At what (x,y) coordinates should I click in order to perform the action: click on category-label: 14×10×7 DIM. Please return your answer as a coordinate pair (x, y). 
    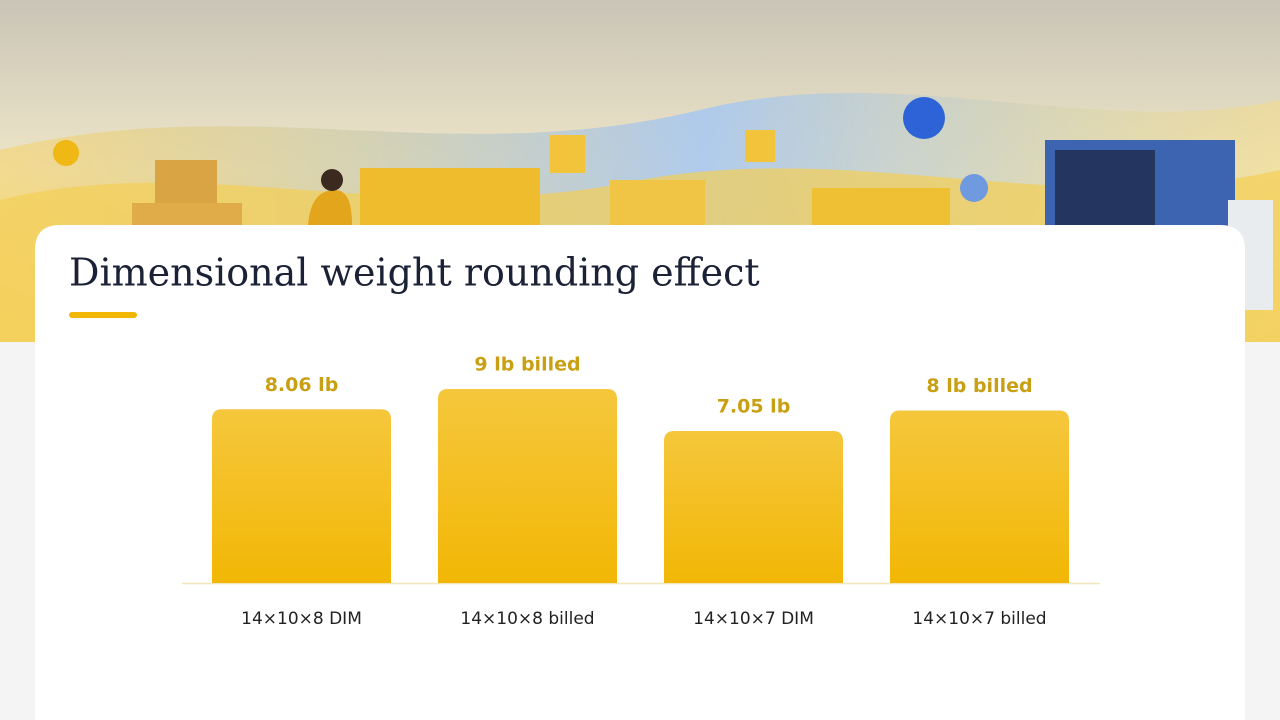
    Looking at the image, I should click on (753, 619).